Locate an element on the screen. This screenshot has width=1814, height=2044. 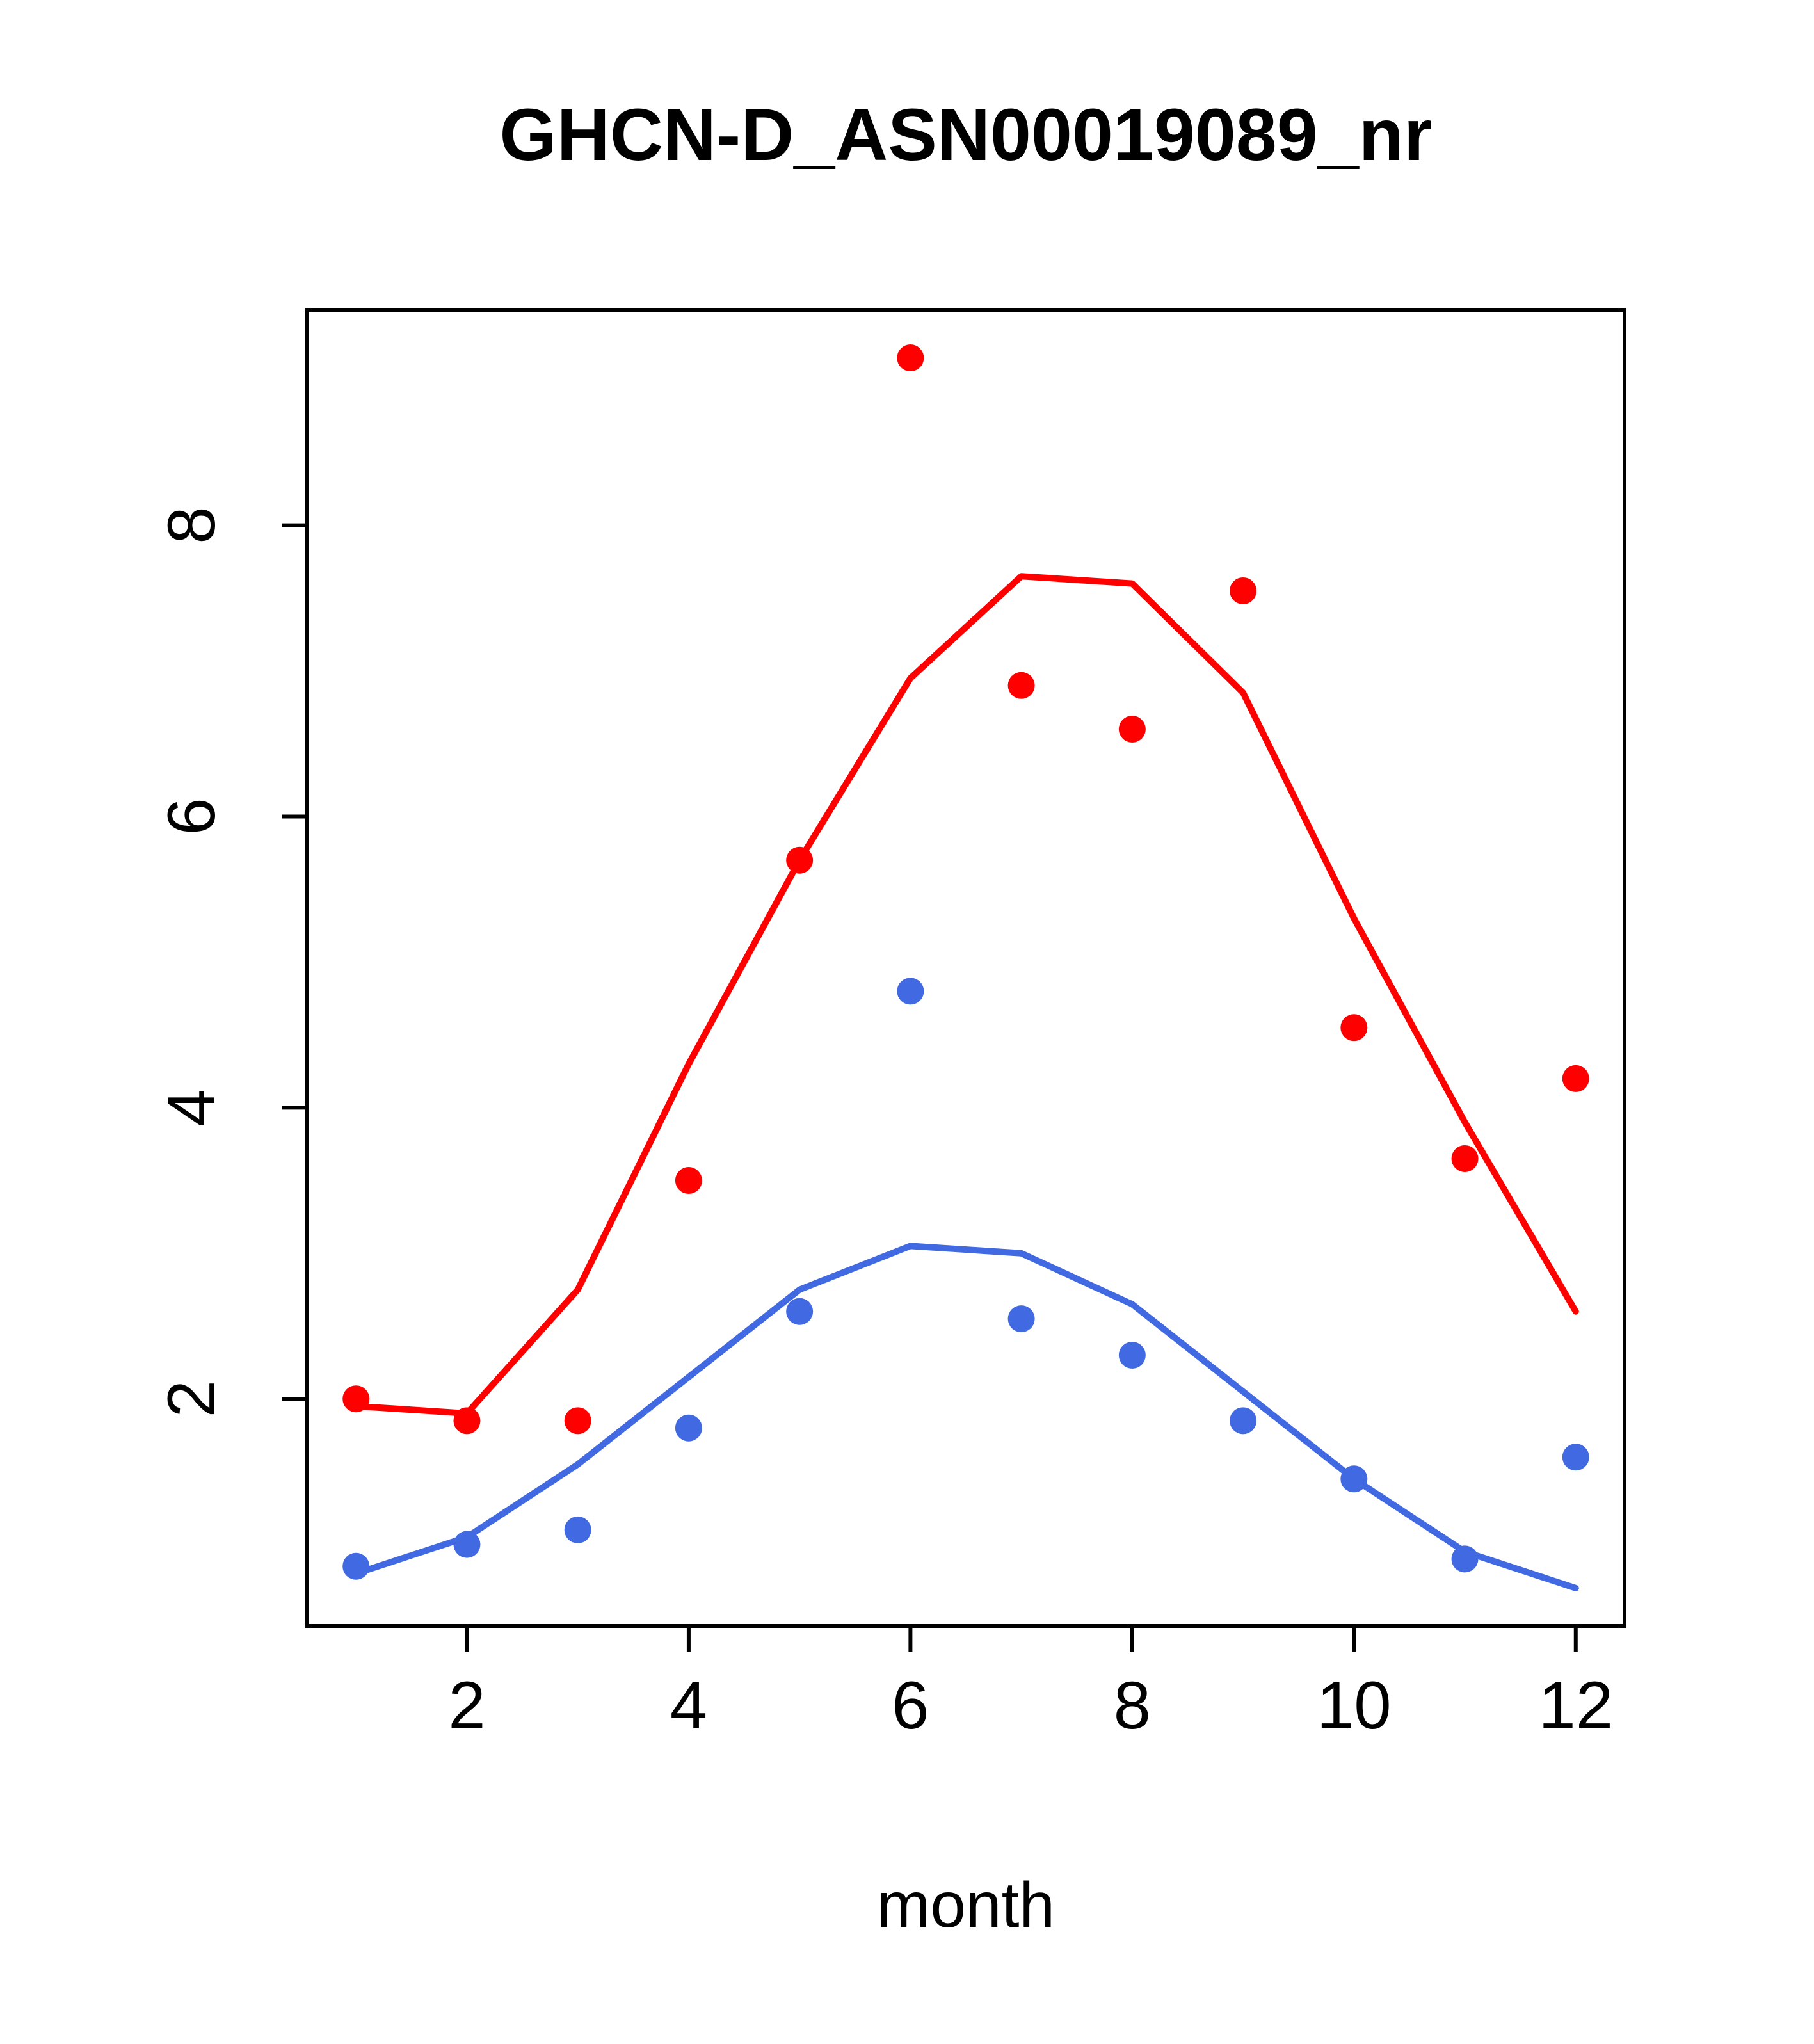
chart-title: GHCN-D_ASN00019089_nr is located at coordinates (965, 135).